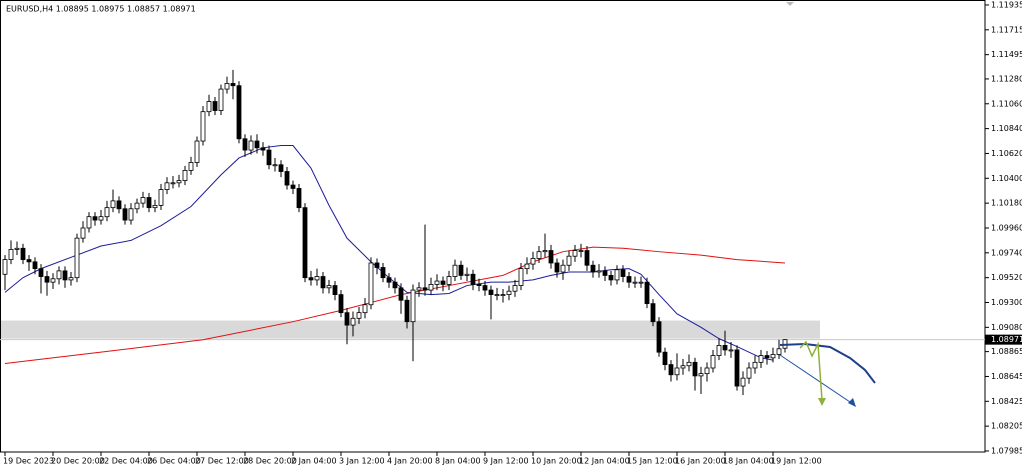 The width and height of the screenshot is (1022, 470). Describe the element at coordinates (827, 363) in the screenshot. I see `forecast-curve` at that location.